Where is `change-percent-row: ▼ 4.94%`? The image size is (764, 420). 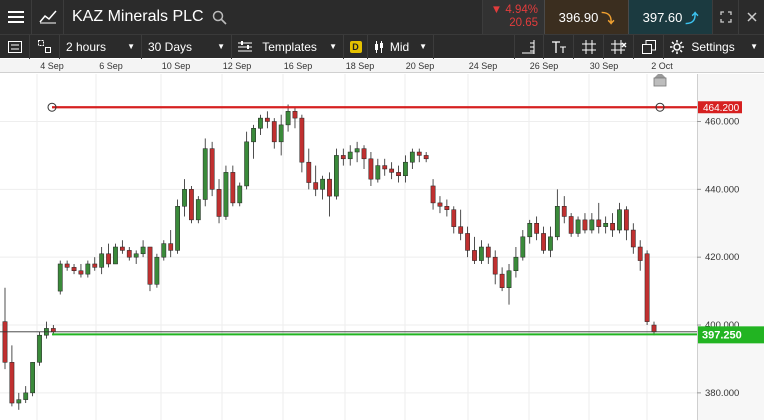 change-percent-row: ▼ 4.94% is located at coordinates (514, 10).